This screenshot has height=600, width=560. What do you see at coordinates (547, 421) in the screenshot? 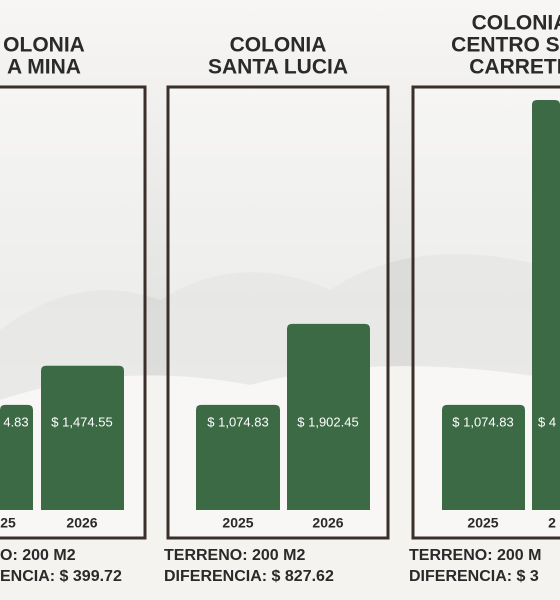
I see `value-label: $ 4` at bounding box center [547, 421].